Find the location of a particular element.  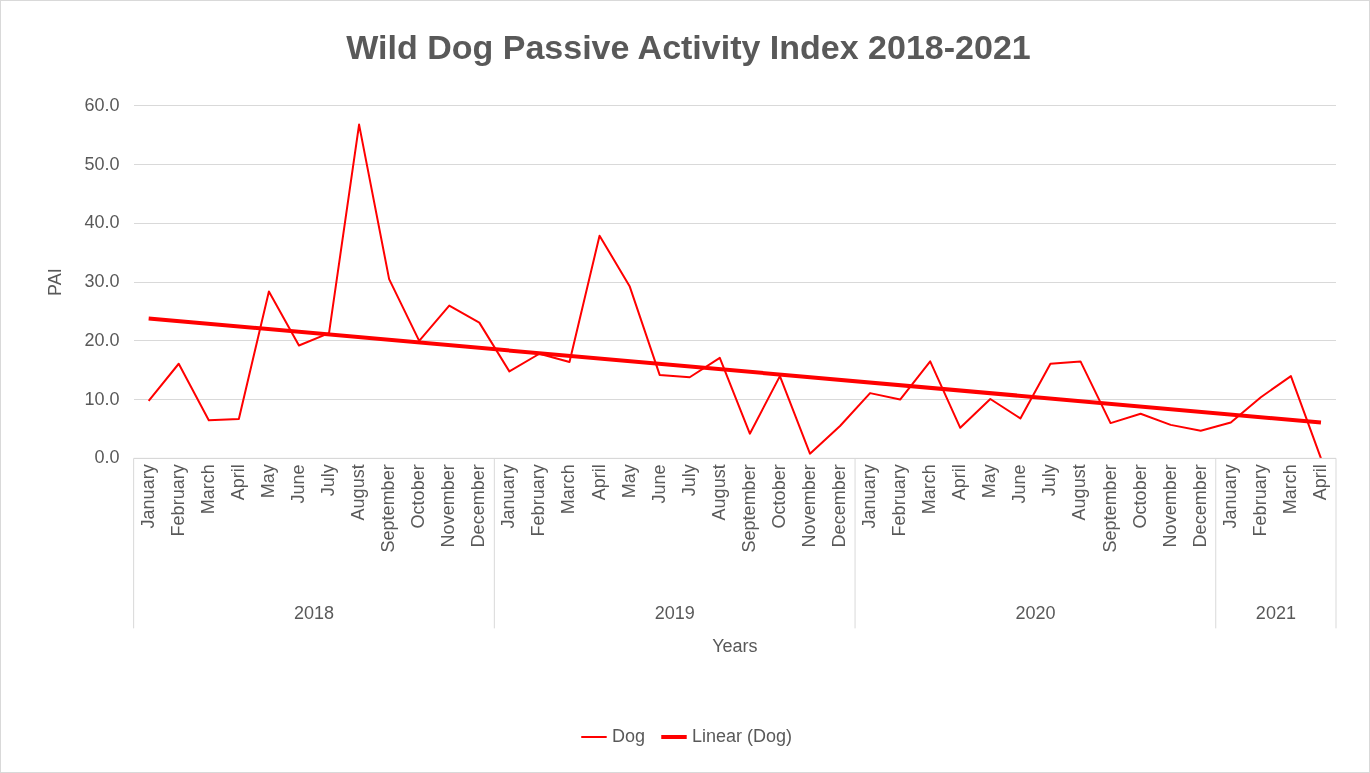

chart-title: Wild Dog Passive Activity Index 2018-2021 is located at coordinates (688, 46).